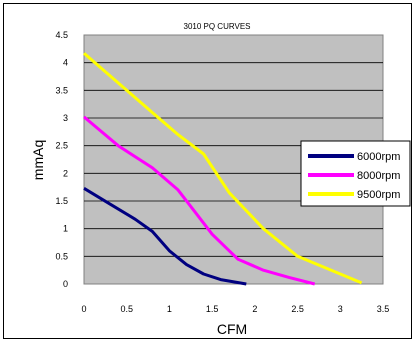 The image size is (417, 344). Describe the element at coordinates (83, 309) in the screenshot. I see `x-tick-label: 0` at that location.